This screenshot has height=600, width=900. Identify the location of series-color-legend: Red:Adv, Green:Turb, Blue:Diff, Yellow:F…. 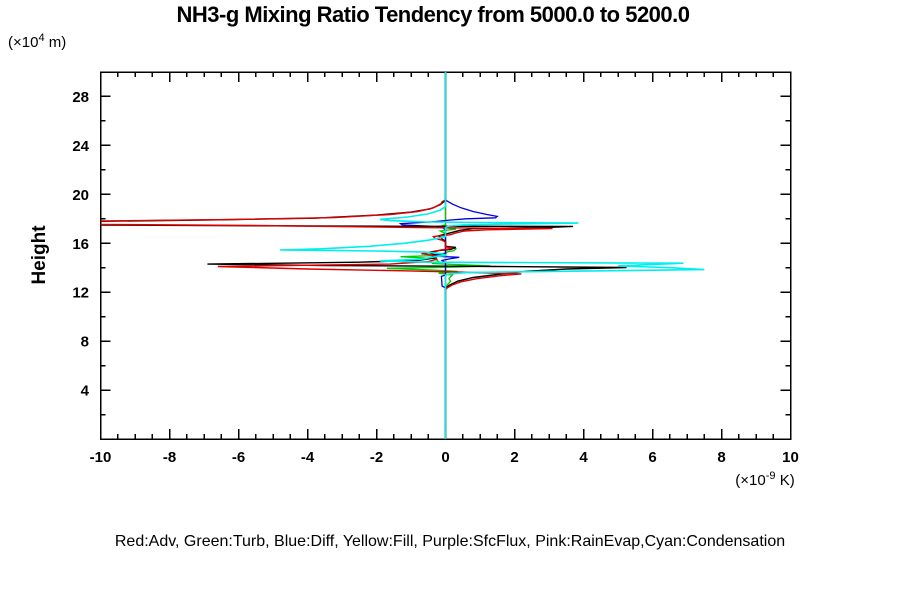
(450, 541).